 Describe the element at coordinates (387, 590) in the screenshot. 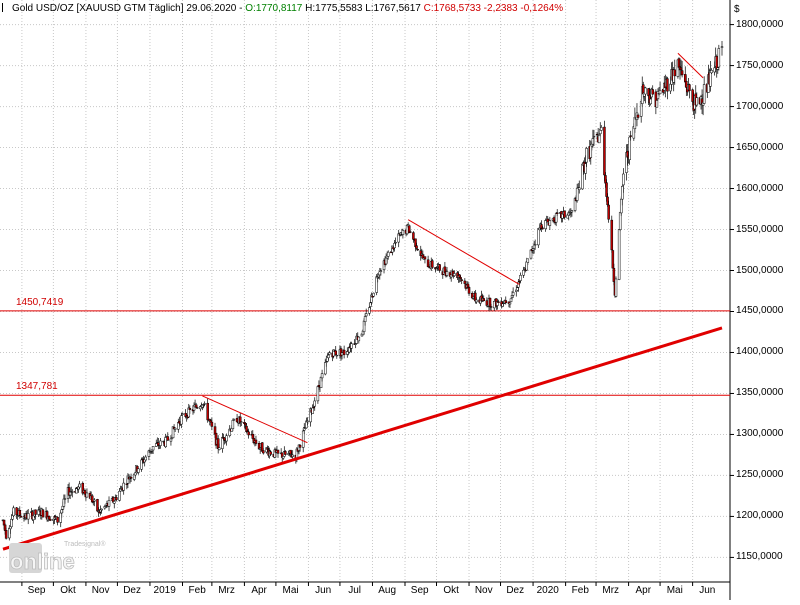

I see `x-tick-label: Aug` at that location.